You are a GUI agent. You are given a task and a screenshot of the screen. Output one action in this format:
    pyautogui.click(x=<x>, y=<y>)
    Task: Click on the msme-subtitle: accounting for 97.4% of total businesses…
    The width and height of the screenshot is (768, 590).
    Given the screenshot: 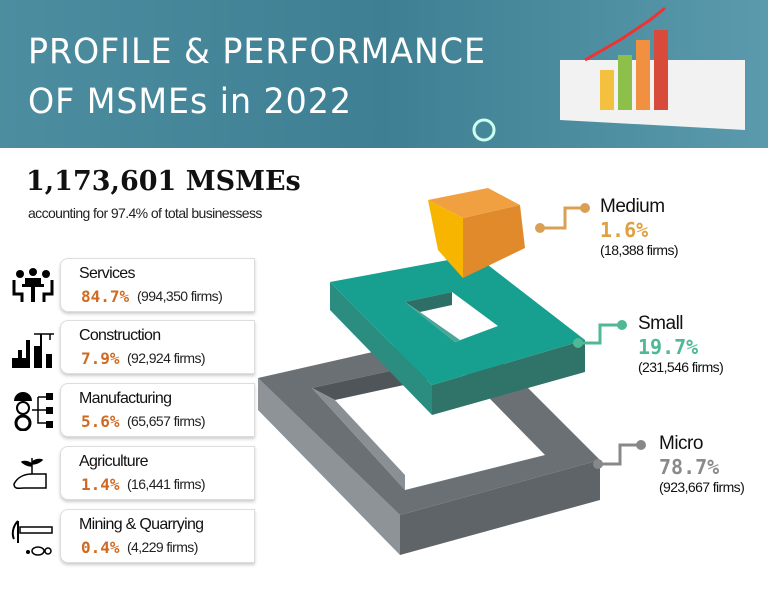 What is the action you would take?
    pyautogui.click(x=145, y=213)
    